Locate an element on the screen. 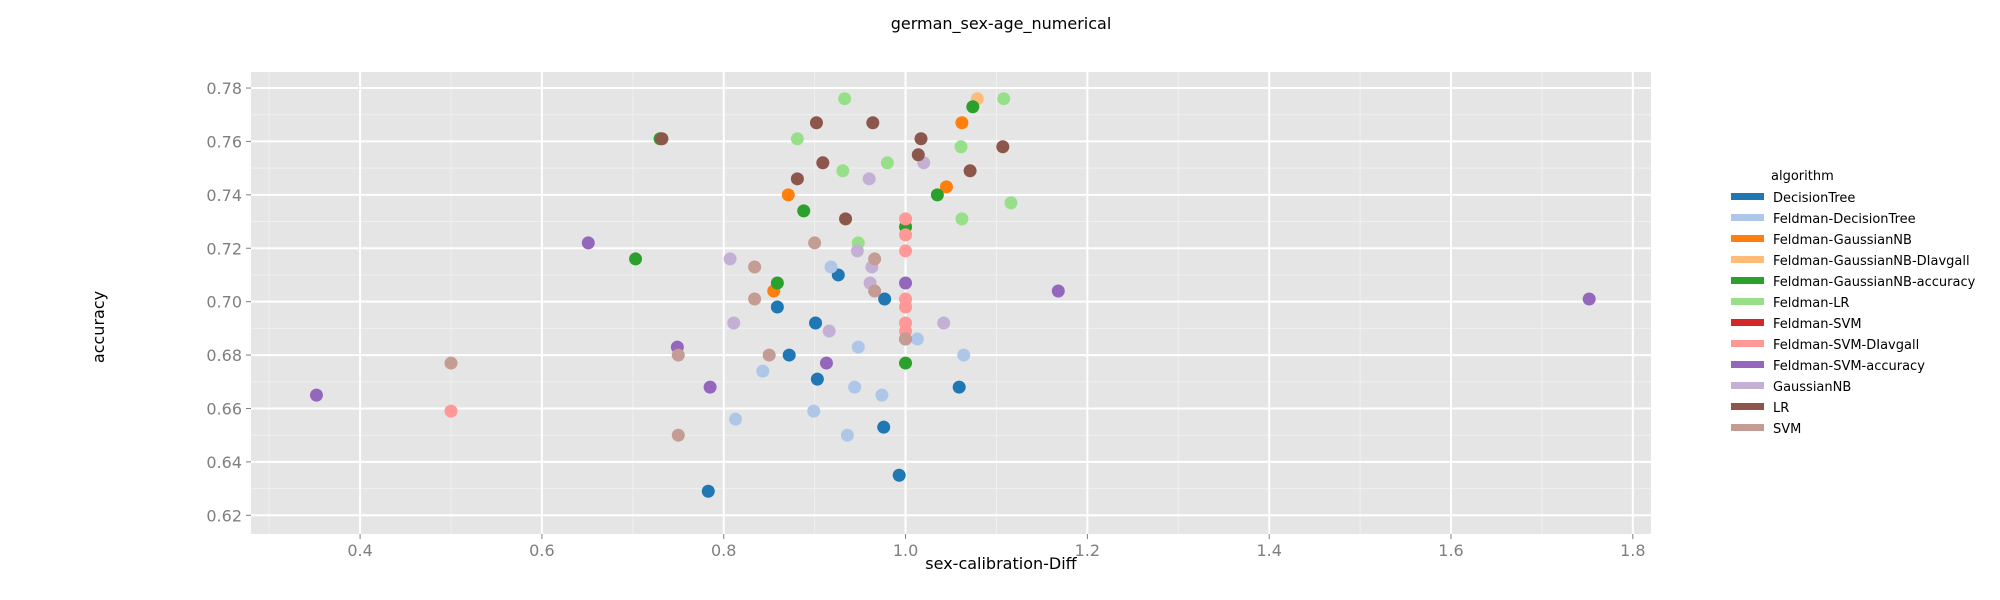 Image resolution: width=2000 pixels, height=600 pixels. legend-label: DecisionTree is located at coordinates (1814, 198).